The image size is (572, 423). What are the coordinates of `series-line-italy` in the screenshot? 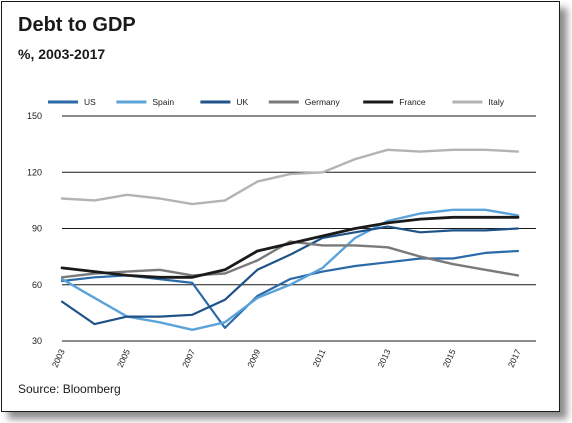 It's located at (290, 177).